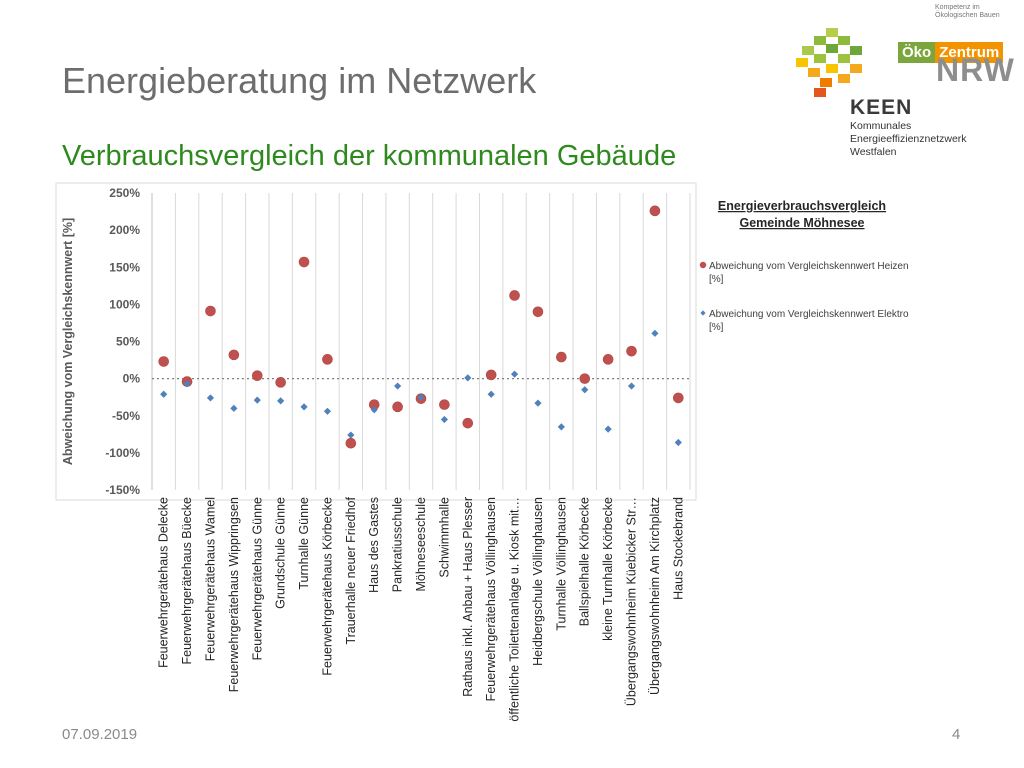 The height and width of the screenshot is (768, 1024). I want to click on x-category-label: Feuerwehrgerätehaus Wamel, so click(210, 579).